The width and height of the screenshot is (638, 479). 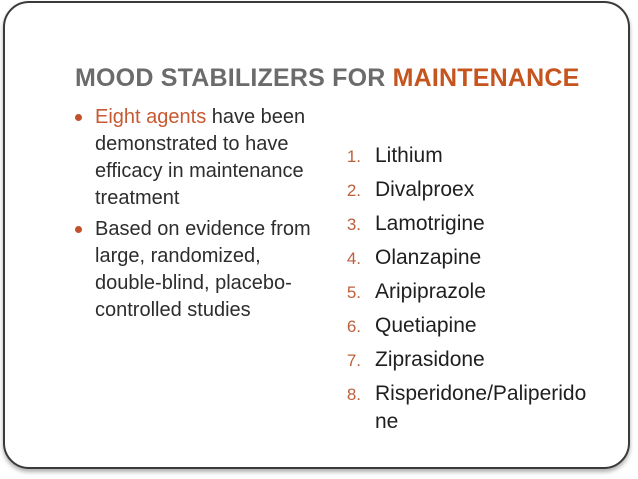 What do you see at coordinates (353, 224) in the screenshot?
I see `list-number: 3.` at bounding box center [353, 224].